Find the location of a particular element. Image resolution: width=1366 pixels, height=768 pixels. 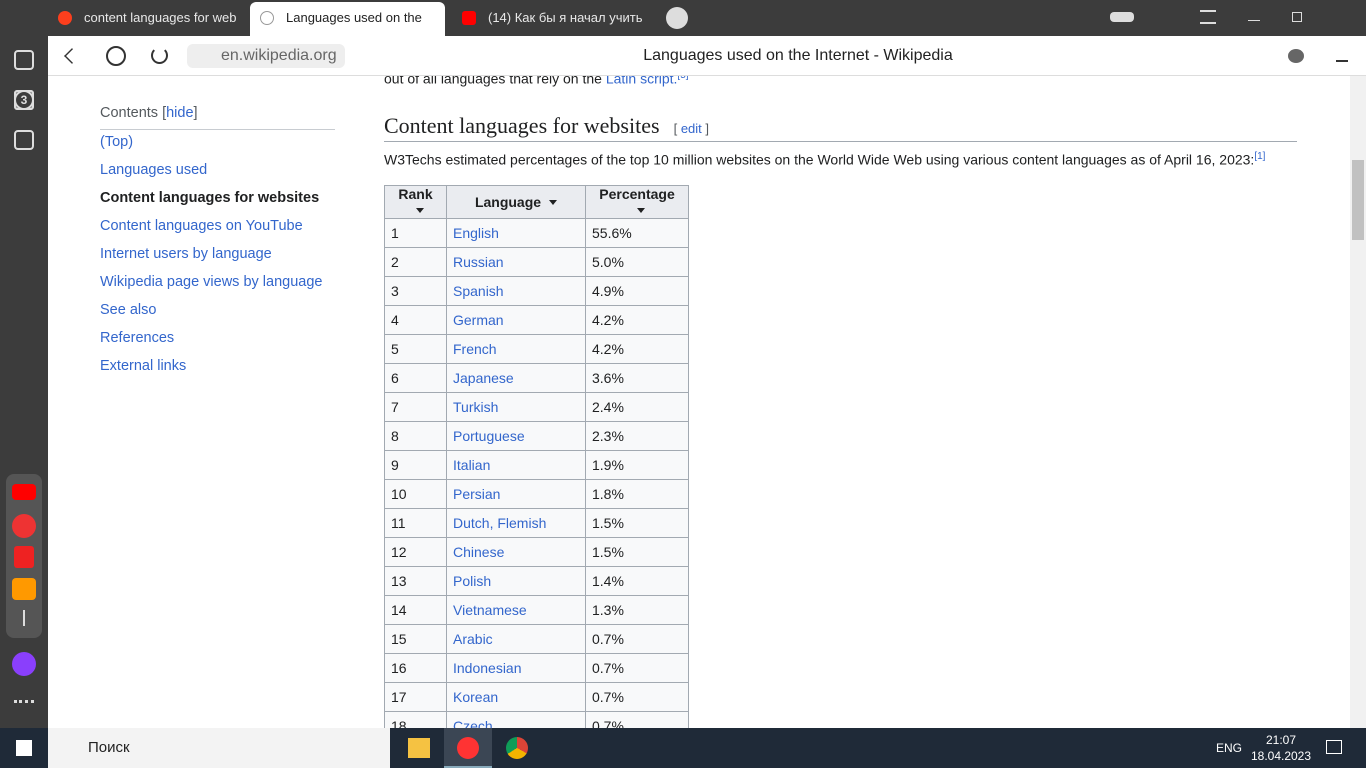

language-link: Arabic is located at coordinates (473, 639).